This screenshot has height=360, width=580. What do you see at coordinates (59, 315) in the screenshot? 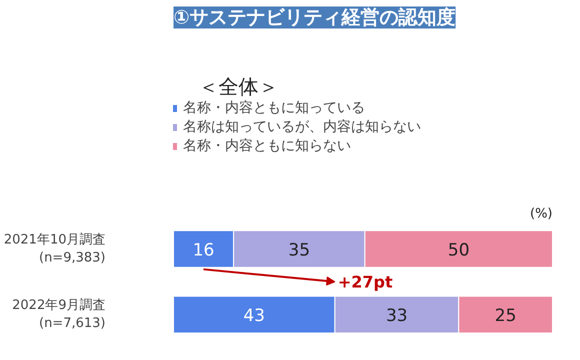
I see `y-tick-label: 2022年9月調査 (n=7,613)` at bounding box center [59, 315].